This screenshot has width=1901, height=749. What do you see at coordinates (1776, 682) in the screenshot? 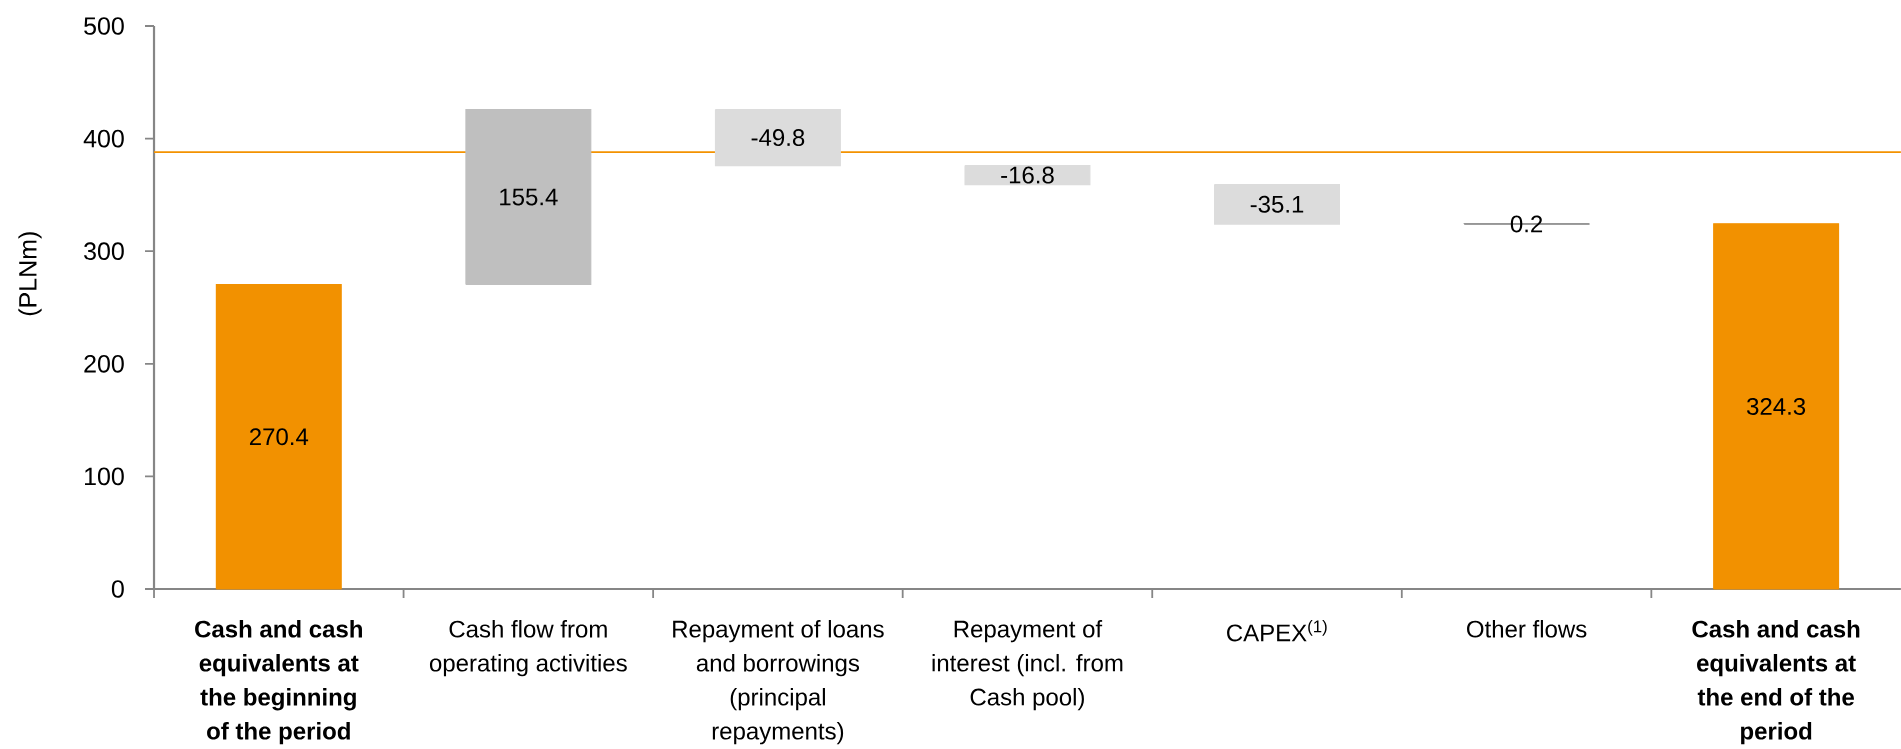
I see `x-tick-label: Cash and cash equivalents at the end of the period` at bounding box center [1776, 682].